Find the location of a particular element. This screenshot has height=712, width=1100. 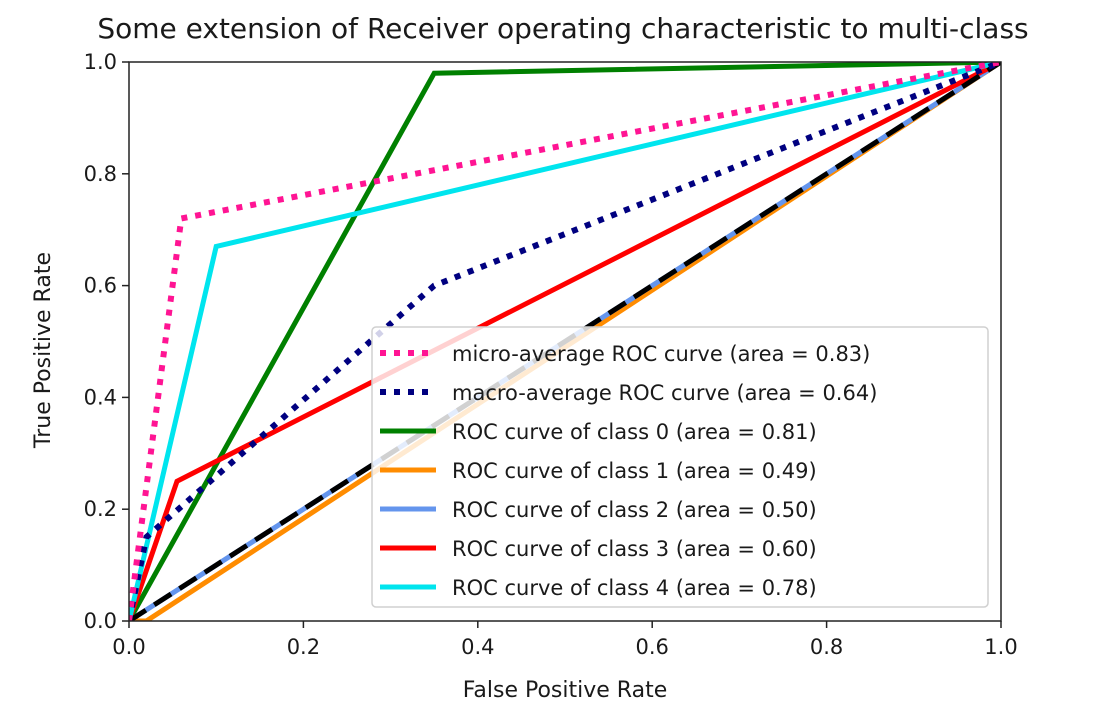

legend-entry: ROC curve of class 2 (area = 0.50) is located at coordinates (634, 510).